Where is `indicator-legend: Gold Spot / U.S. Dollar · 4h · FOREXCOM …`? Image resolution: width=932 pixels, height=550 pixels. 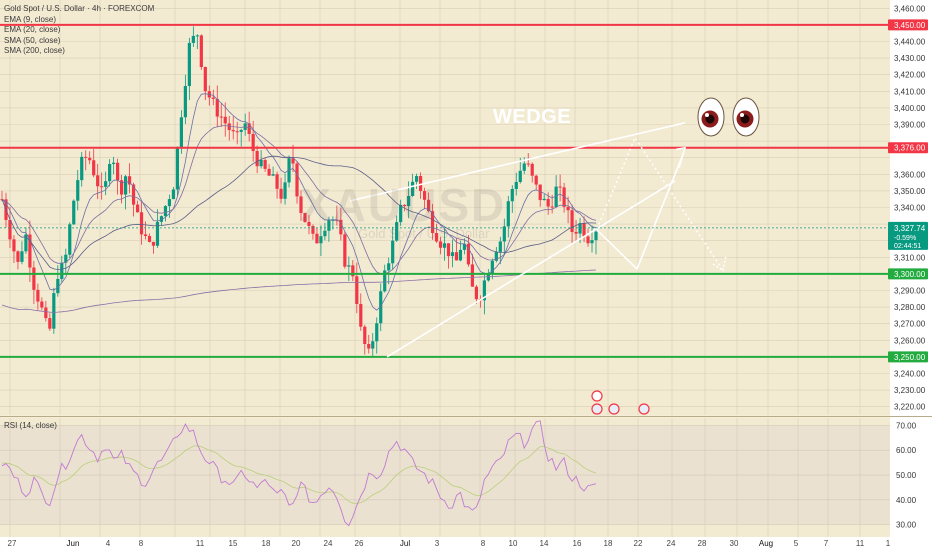 indicator-legend: Gold Spot / U.S. Dollar · 4h · FOREXCOM … is located at coordinates (79, 30).